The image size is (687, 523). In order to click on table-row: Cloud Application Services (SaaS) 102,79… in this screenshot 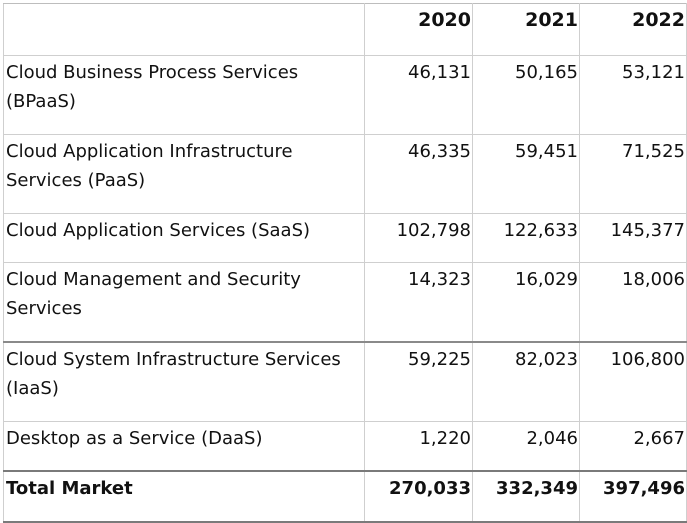, I will do `click(345, 238)`.